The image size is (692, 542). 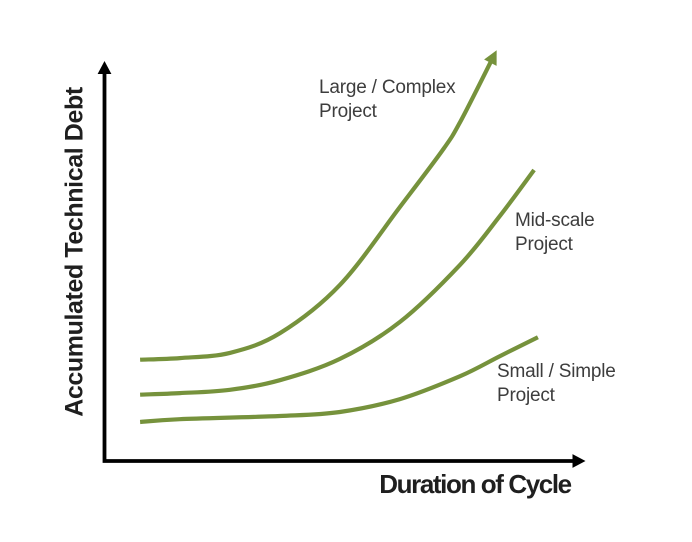 What do you see at coordinates (555, 232) in the screenshot?
I see `annotation-mid-scale-project: Mid-scale Project` at bounding box center [555, 232].